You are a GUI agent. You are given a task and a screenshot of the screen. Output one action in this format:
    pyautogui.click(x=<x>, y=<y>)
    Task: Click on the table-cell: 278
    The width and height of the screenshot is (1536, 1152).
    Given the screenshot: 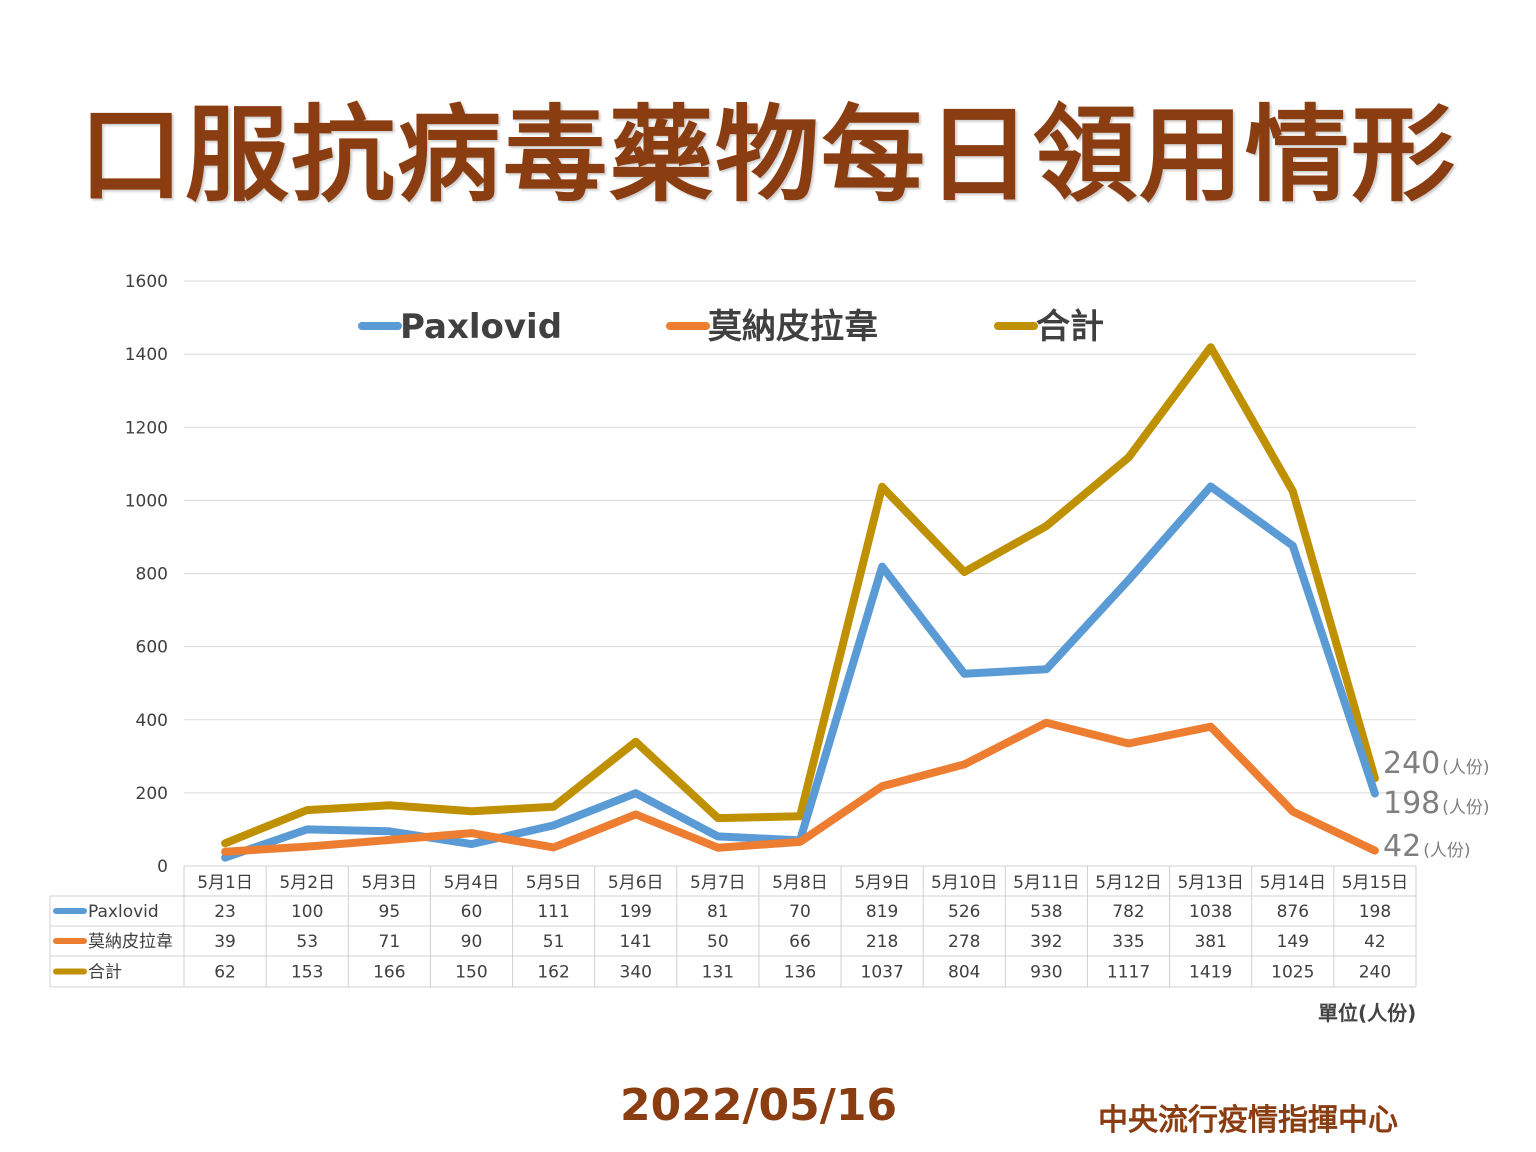 What is the action you would take?
    pyautogui.click(x=964, y=942)
    